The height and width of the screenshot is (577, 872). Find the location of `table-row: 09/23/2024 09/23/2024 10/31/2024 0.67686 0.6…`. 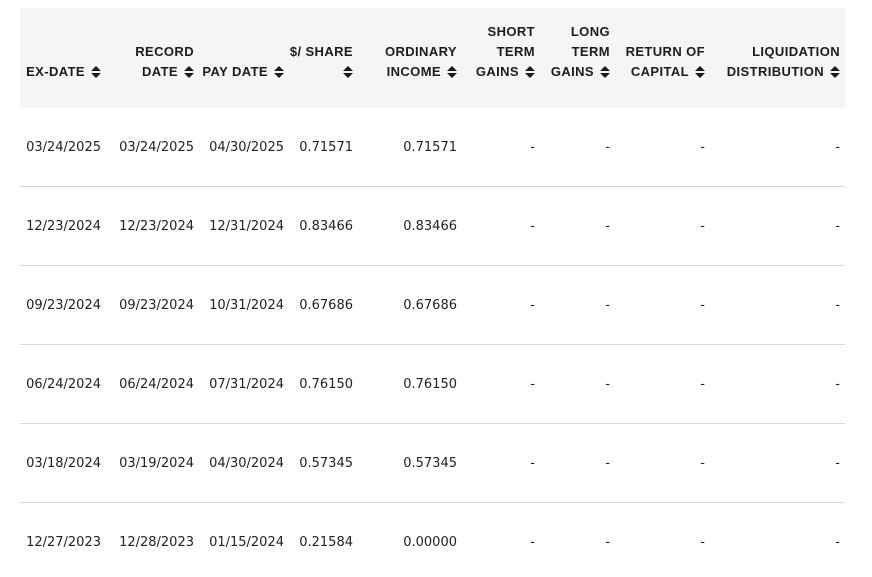

table-row: 09/23/2024 09/23/2024 10/31/2024 0.67686 0.6… is located at coordinates (432, 305).